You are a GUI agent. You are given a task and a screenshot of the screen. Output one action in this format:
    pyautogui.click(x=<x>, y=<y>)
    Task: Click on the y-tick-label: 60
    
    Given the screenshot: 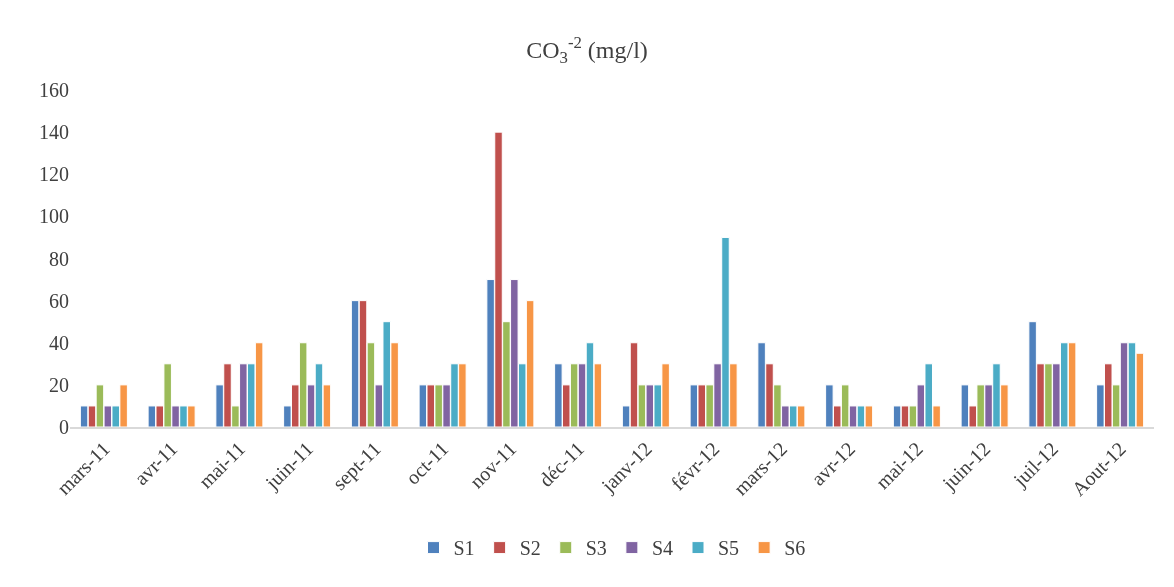 What is the action you would take?
    pyautogui.click(x=59, y=300)
    